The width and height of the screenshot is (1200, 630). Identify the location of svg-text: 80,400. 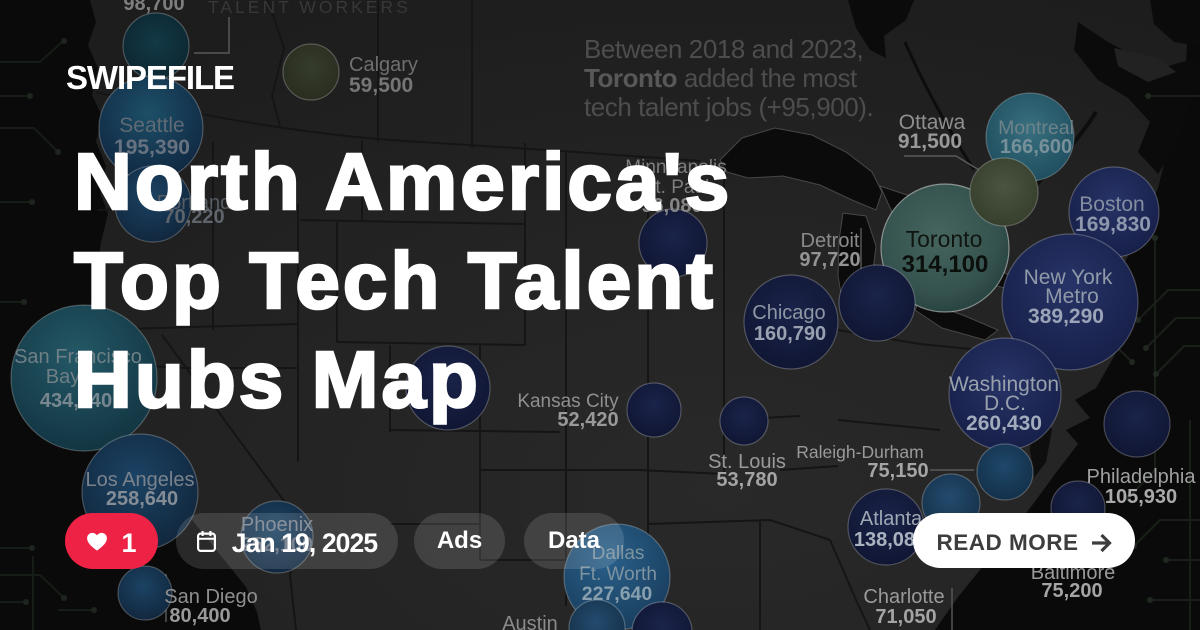
(199, 616).